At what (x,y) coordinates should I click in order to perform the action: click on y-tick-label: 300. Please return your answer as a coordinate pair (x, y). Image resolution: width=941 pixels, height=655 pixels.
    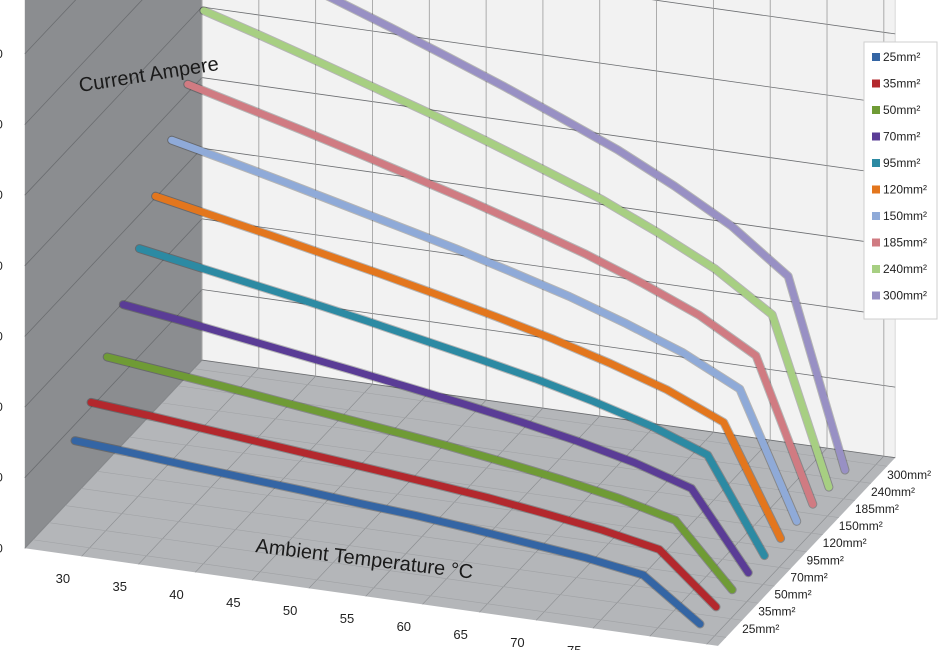
    Looking at the image, I should click on (1, 336).